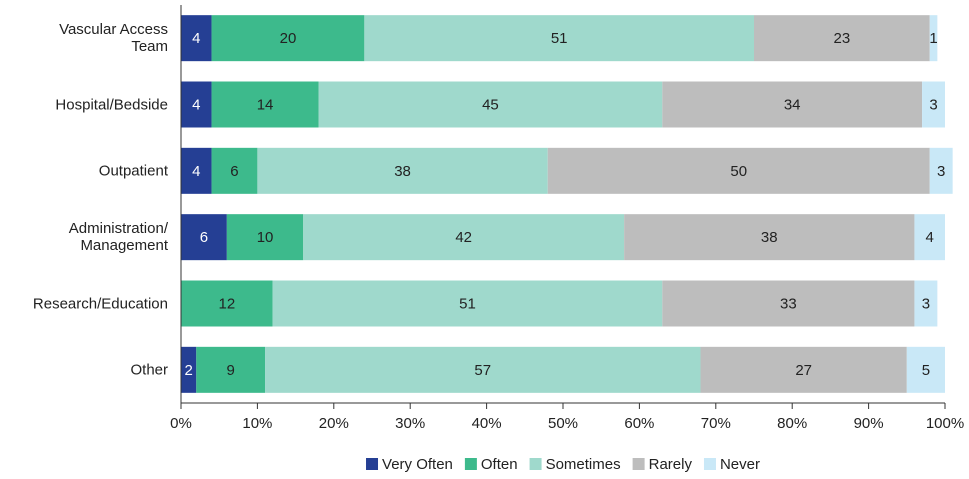 Image resolution: width=969 pixels, height=479 pixels. Describe the element at coordinates (499, 464) in the screenshot. I see `legend-label: Often` at that location.